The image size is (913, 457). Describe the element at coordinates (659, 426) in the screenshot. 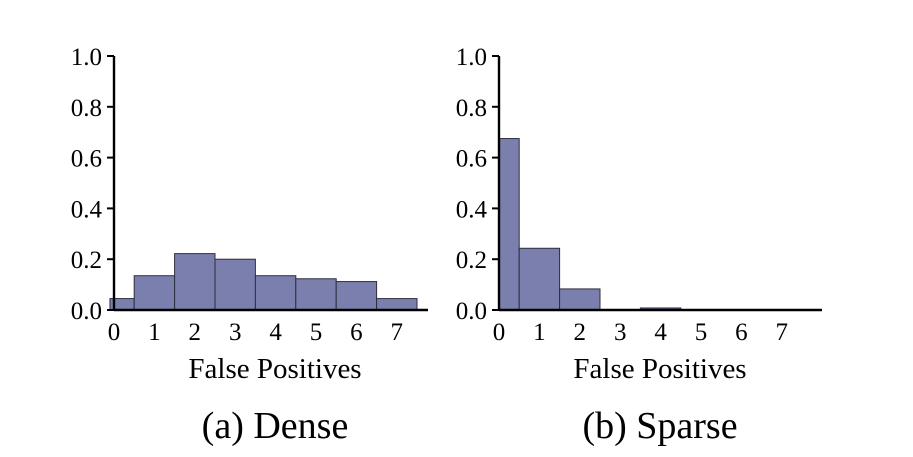

I see `panel-caption: (b) Sparse` at that location.